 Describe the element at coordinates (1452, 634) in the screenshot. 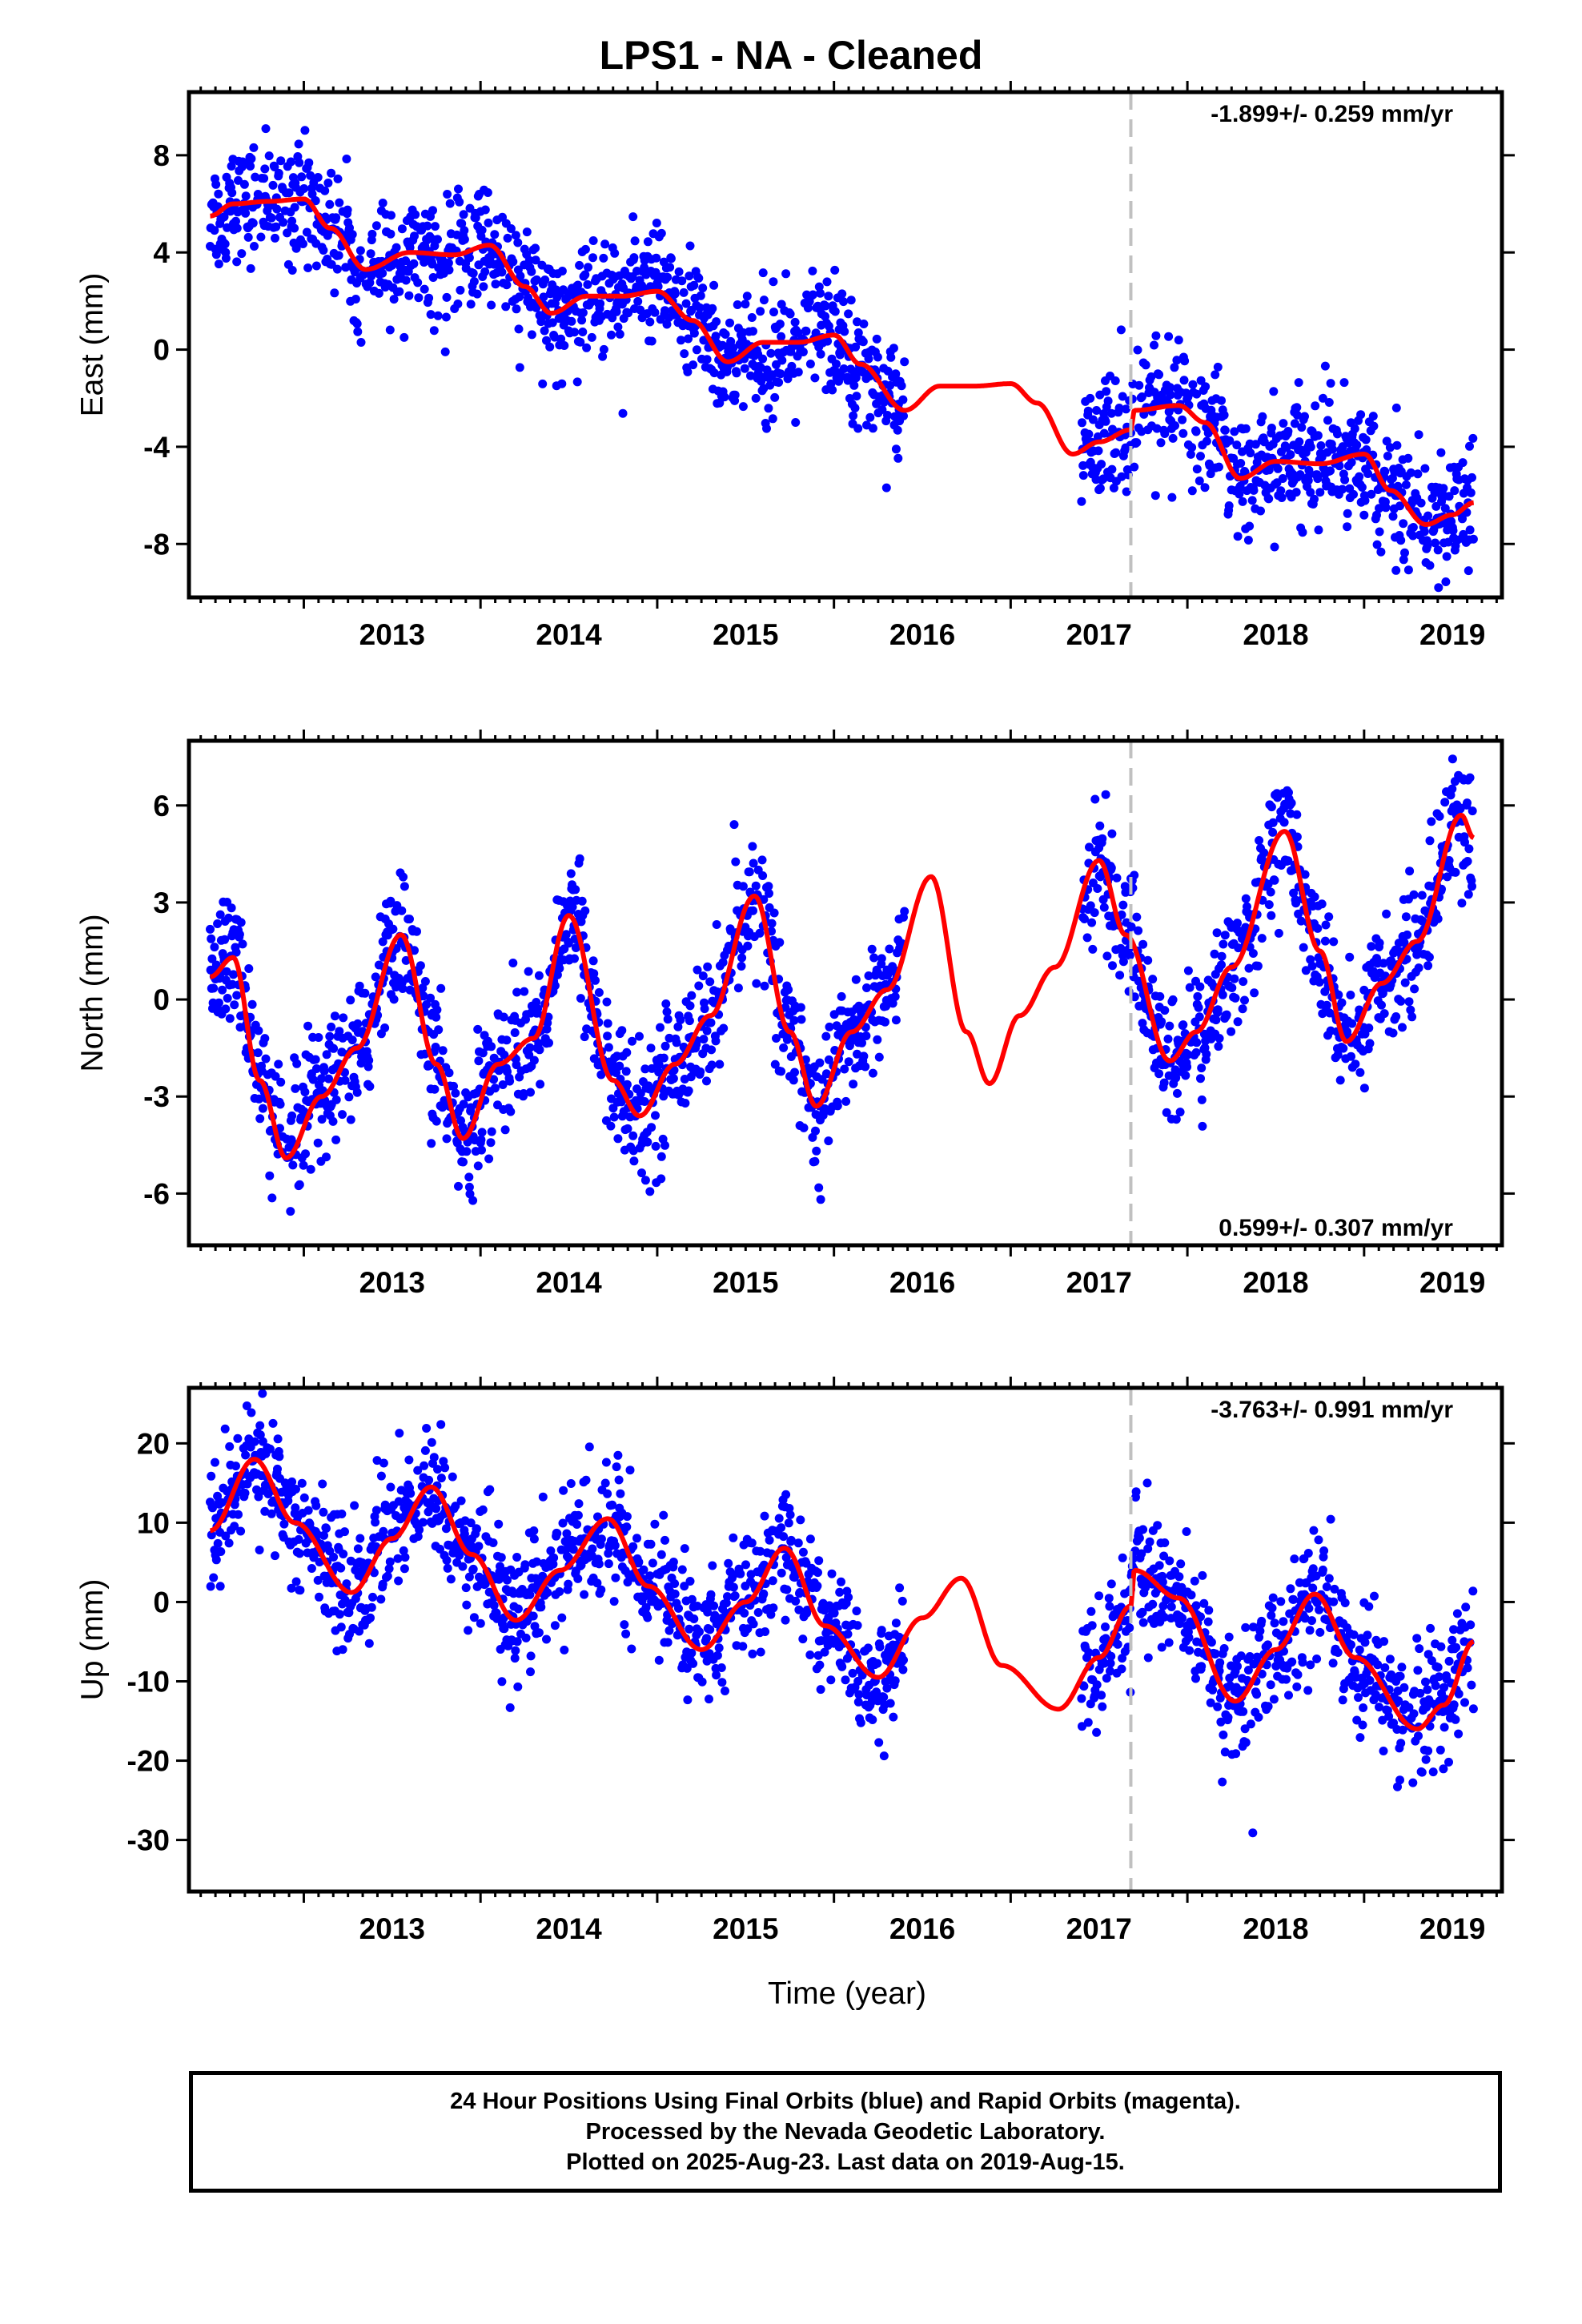

I see `x-tick-label: 2019` at that location.